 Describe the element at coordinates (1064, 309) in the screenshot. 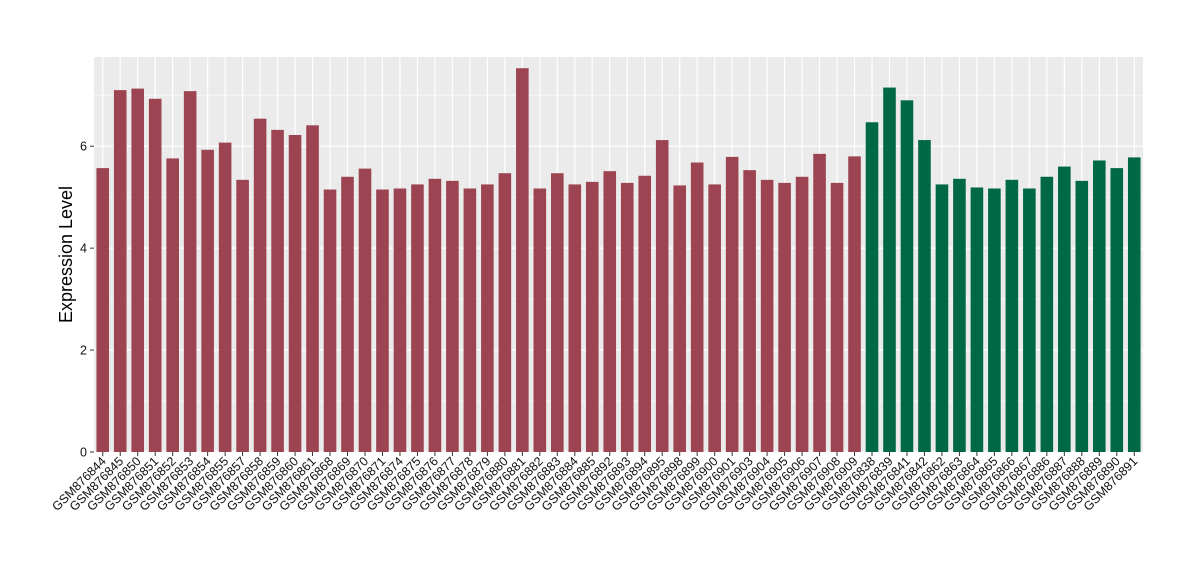

I see `bar-GSM876887` at that location.